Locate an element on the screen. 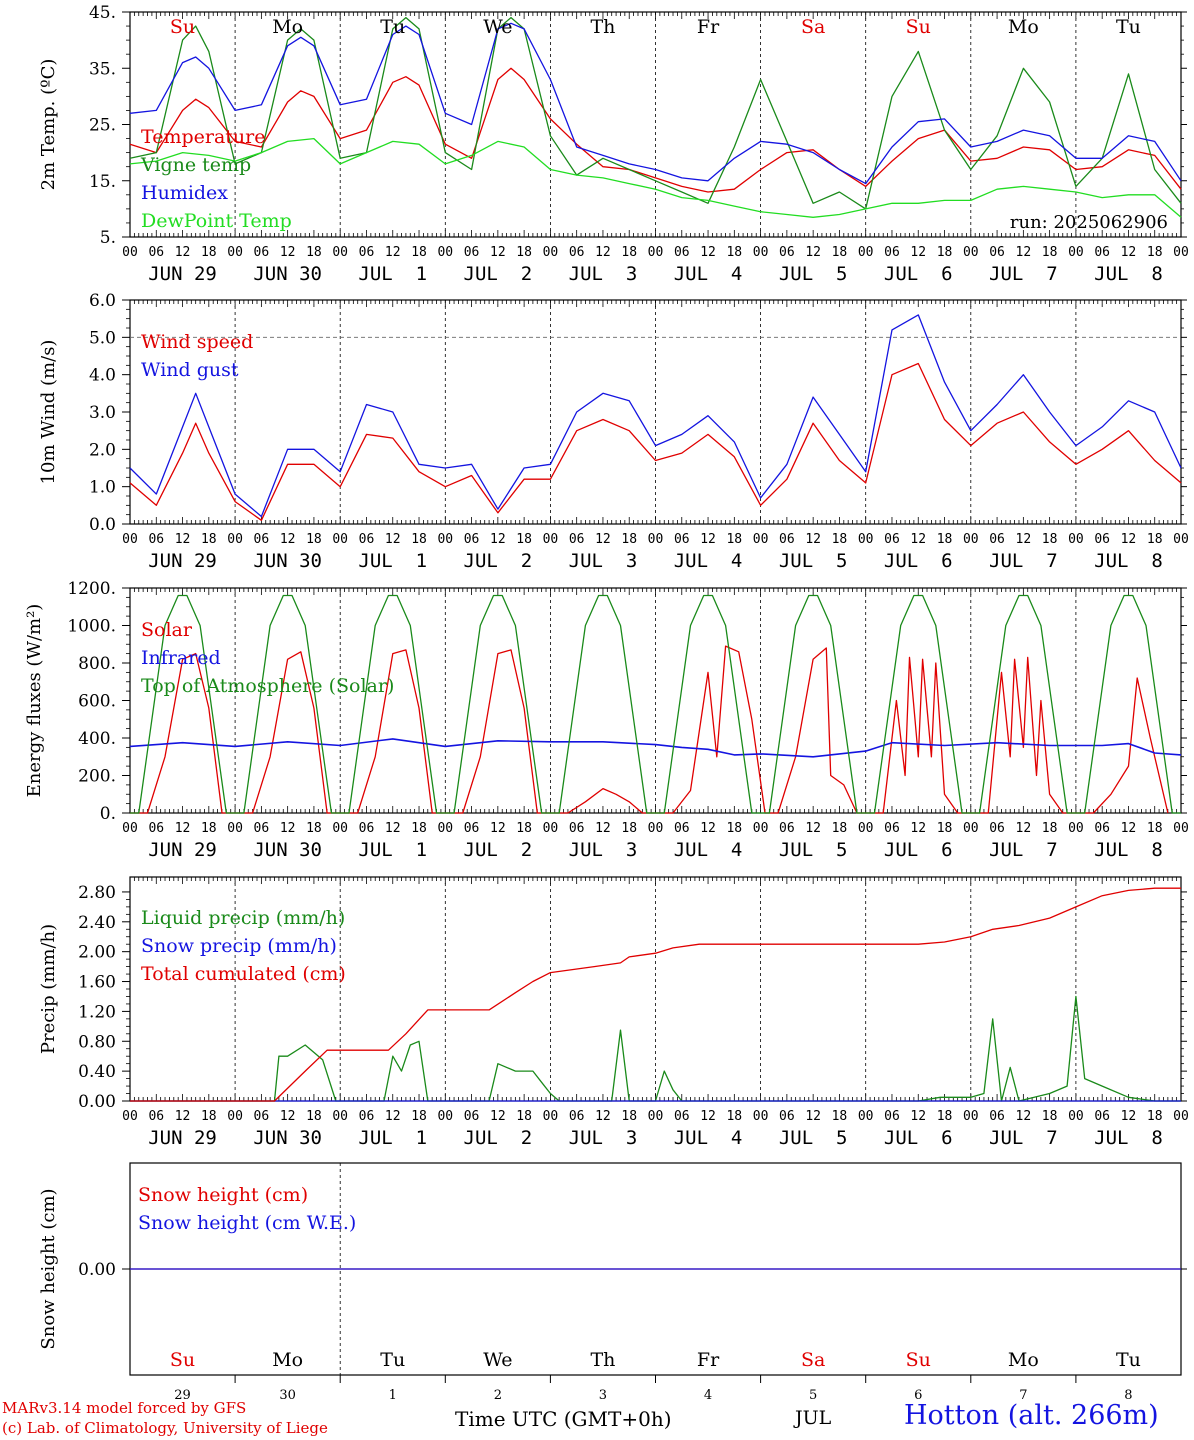 The height and width of the screenshot is (1440, 1194). series-infrared is located at coordinates (655, 748).